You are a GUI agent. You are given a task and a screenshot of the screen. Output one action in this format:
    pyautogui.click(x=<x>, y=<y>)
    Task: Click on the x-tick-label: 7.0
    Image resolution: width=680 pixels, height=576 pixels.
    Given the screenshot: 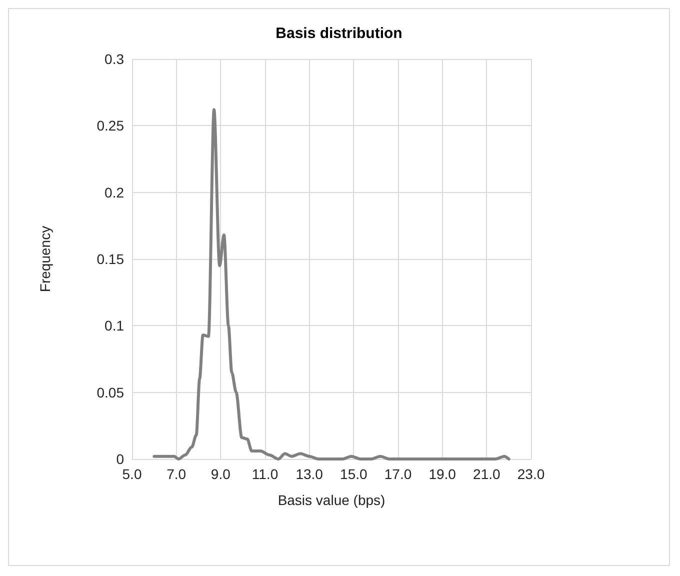 What is the action you would take?
    pyautogui.click(x=176, y=474)
    